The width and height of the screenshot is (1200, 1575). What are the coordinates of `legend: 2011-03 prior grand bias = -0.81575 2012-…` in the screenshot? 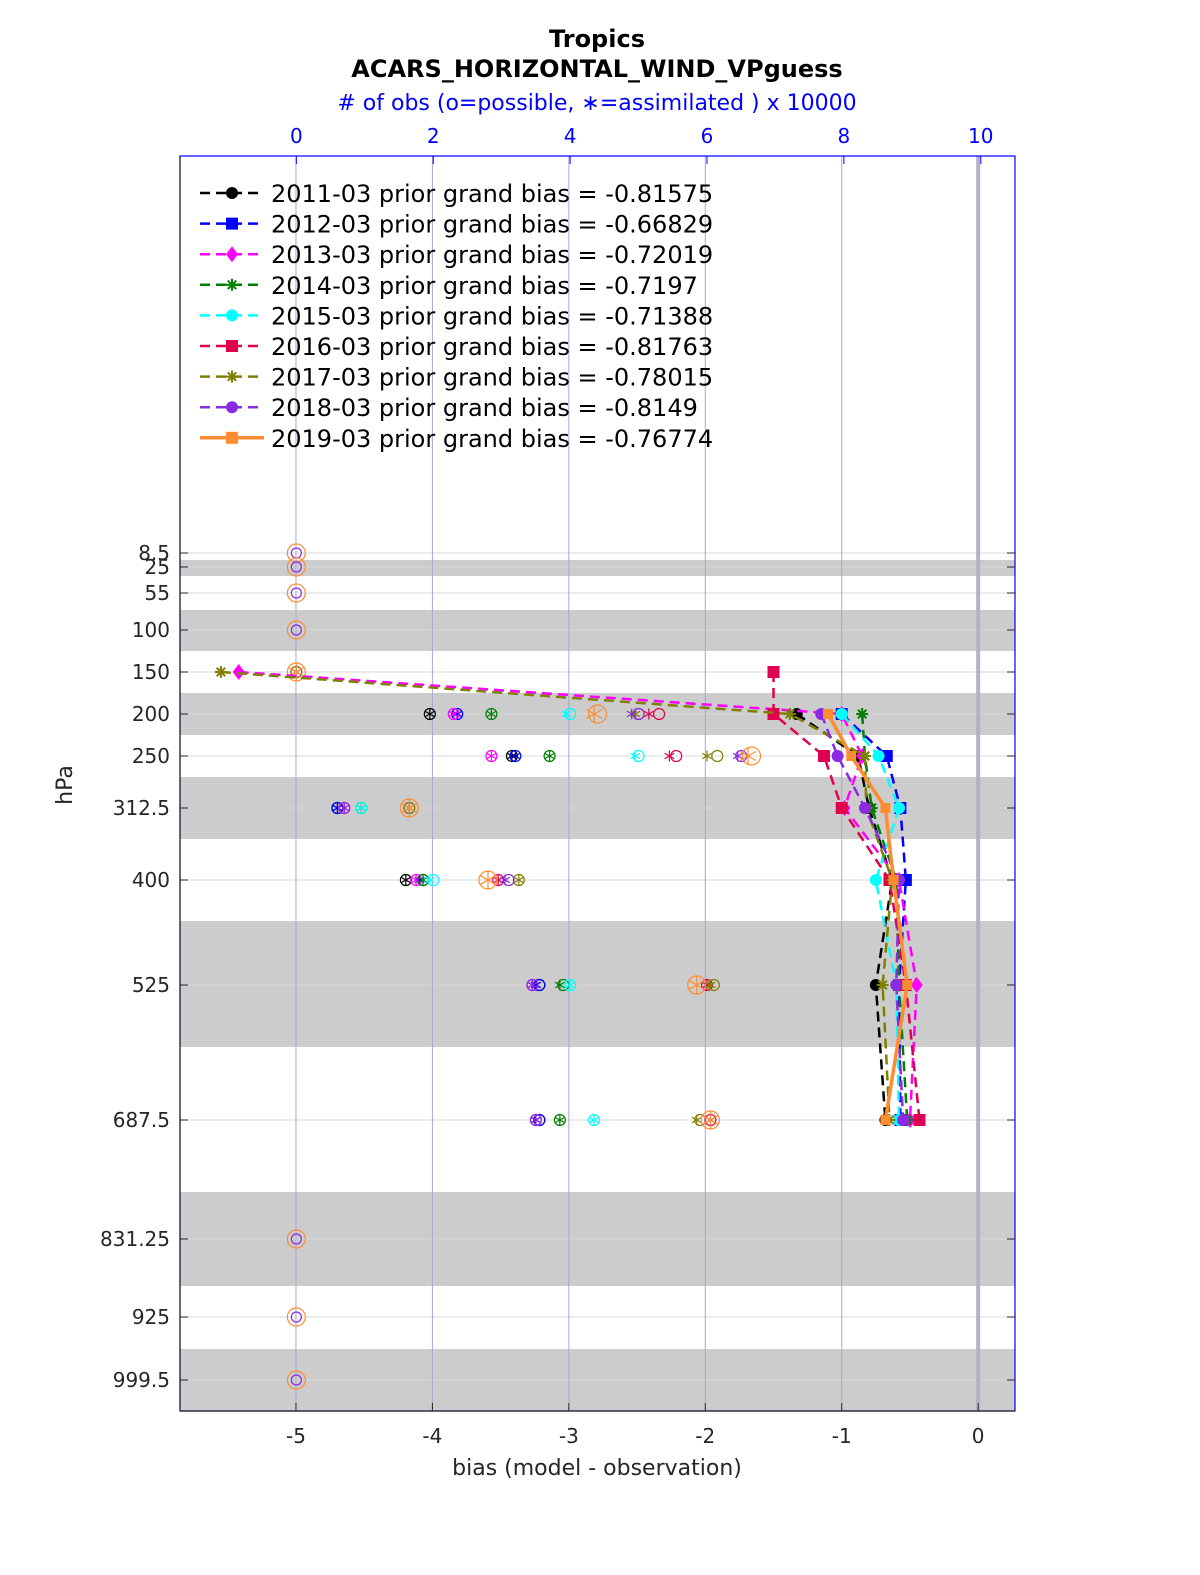 It's located at (456, 316).